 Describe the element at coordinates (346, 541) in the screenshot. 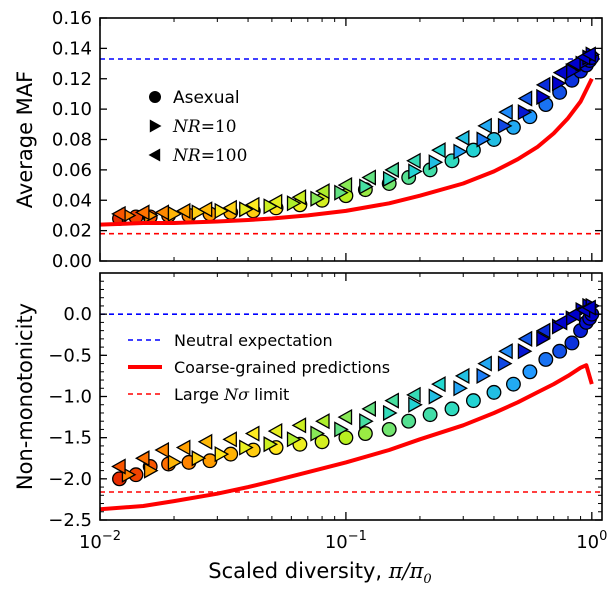

I see `x-tick-label: 10⁻¹` at that location.